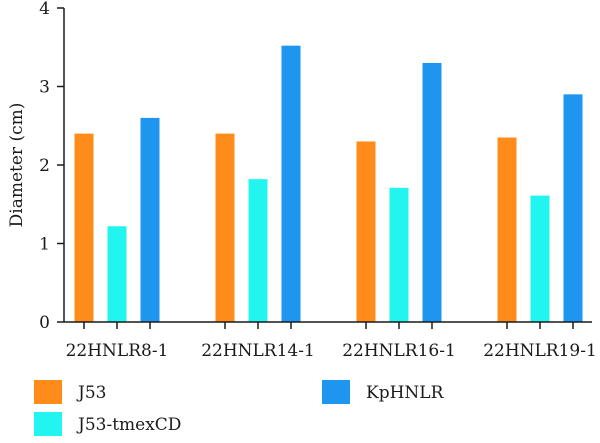  I want to click on y-tick-label: 0, so click(44, 323).